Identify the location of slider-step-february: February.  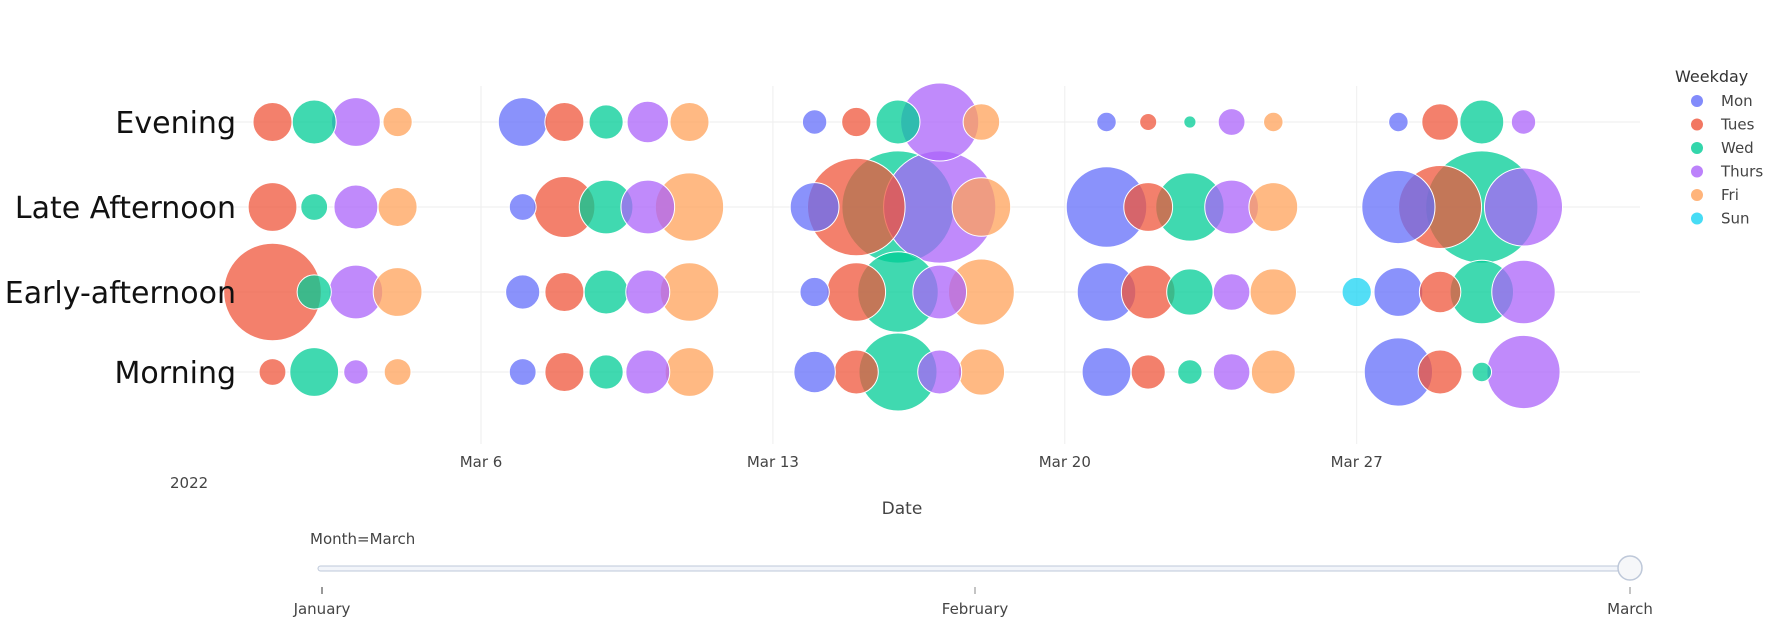
(975, 609).